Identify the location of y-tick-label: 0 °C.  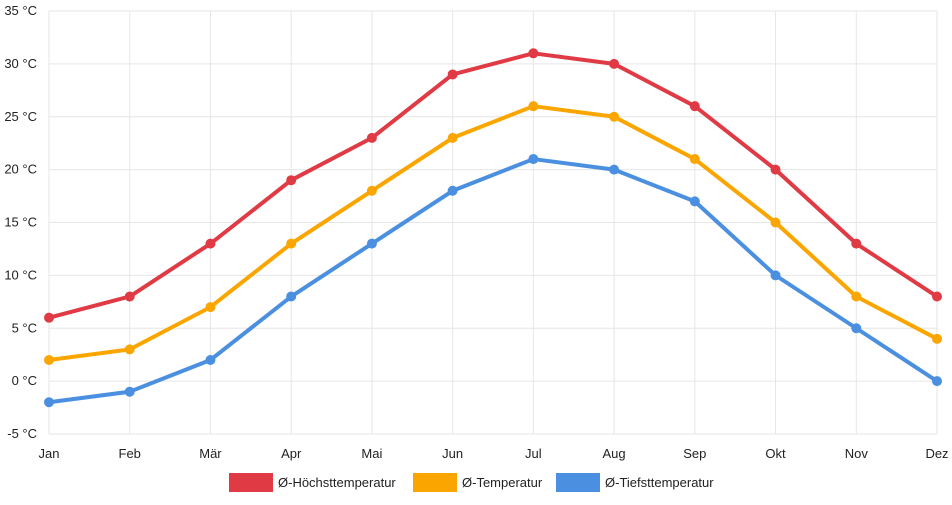
(24, 380).